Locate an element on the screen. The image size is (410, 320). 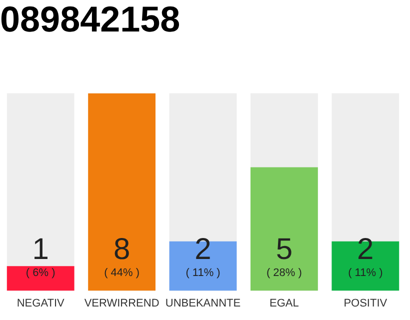
annotation: ( 6% ) is located at coordinates (41, 272).